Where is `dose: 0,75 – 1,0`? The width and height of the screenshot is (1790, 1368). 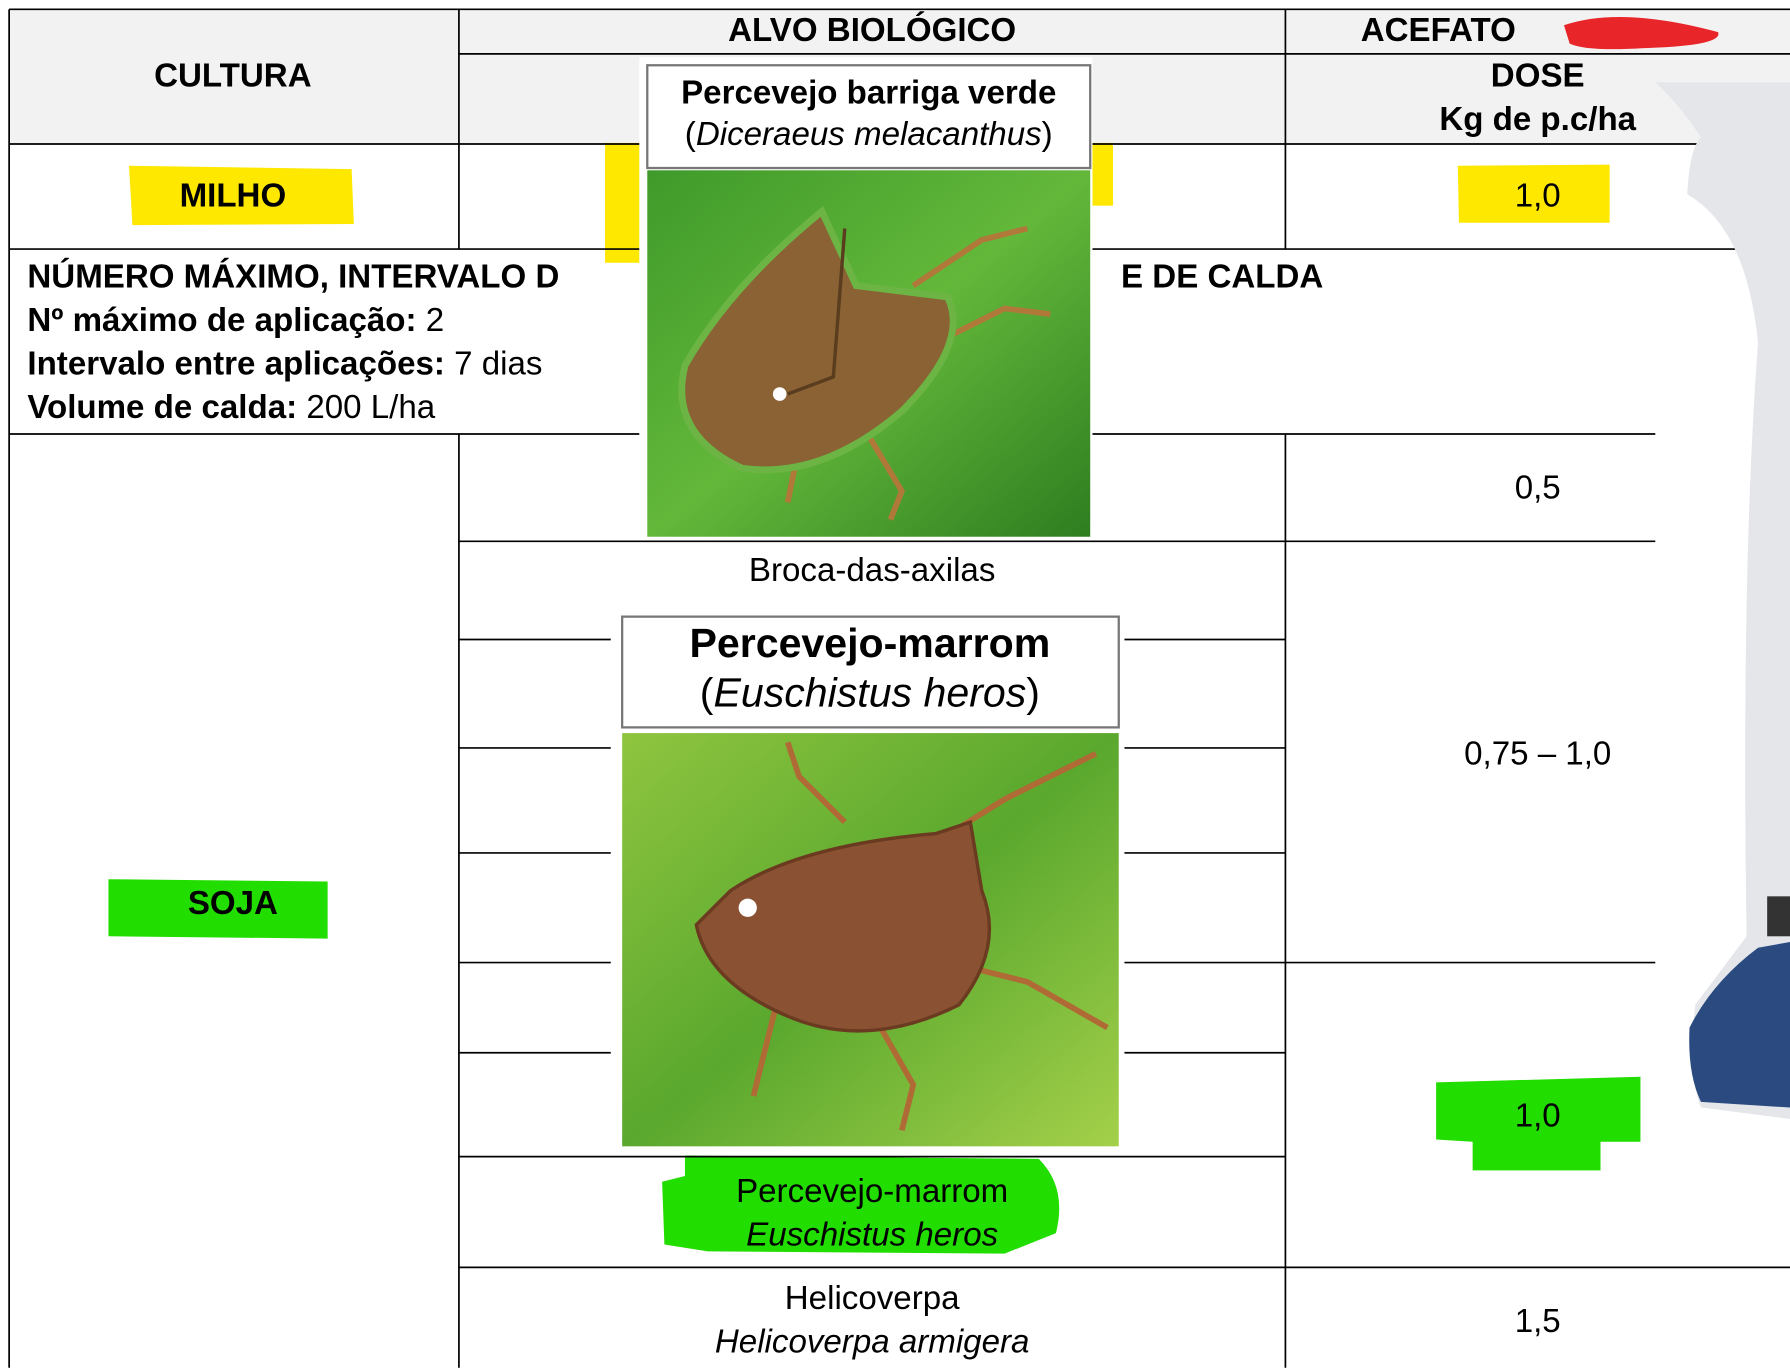 dose: 0,75 – 1,0 is located at coordinates (1537, 754).